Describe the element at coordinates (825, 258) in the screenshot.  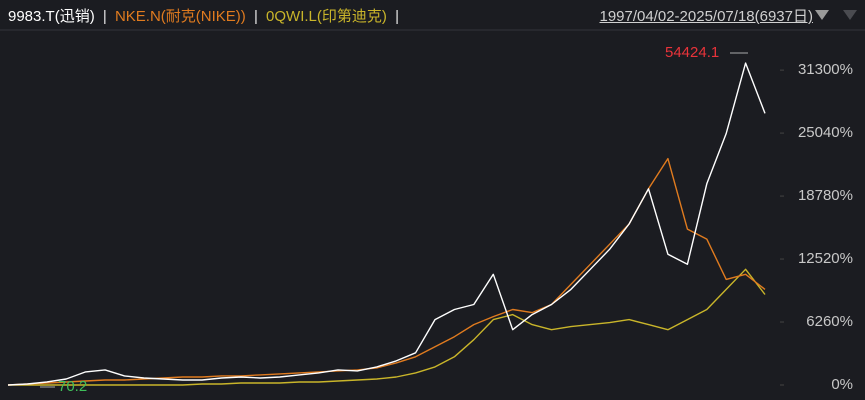
I see `y-tick-label: 12520%` at that location.